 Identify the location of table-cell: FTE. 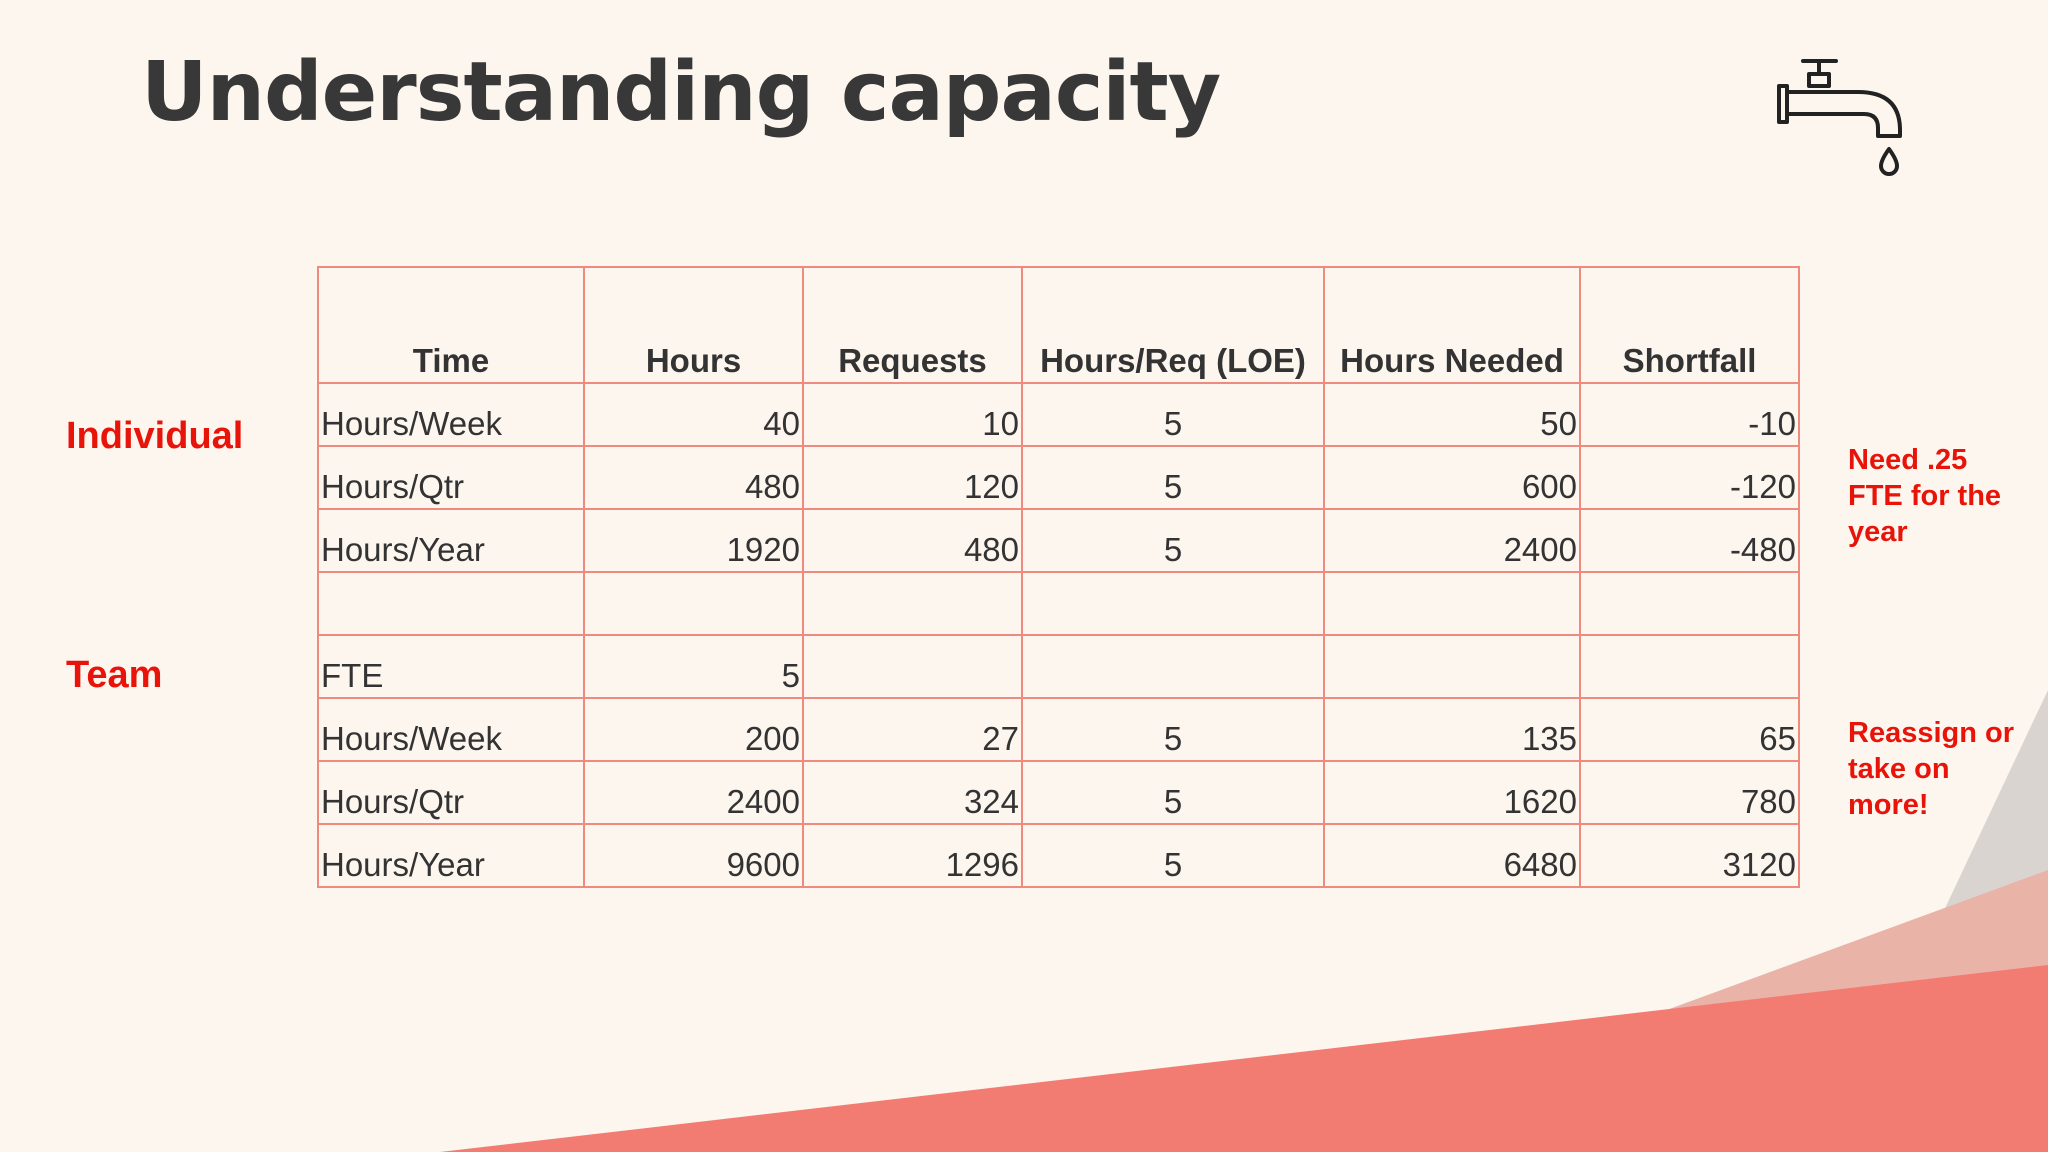
(451, 666).